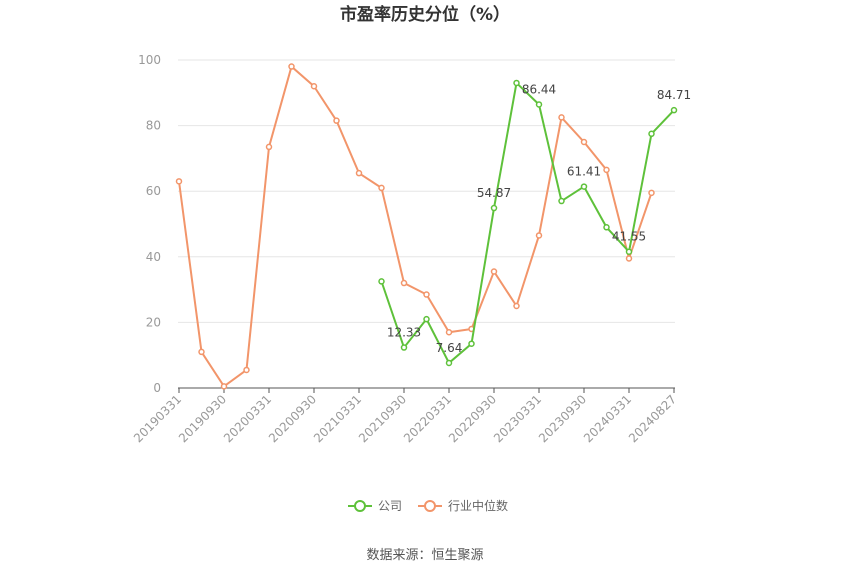 This screenshot has width=850, height=575. I want to click on legend-item-industry-median: 行业中位数, so click(463, 505).